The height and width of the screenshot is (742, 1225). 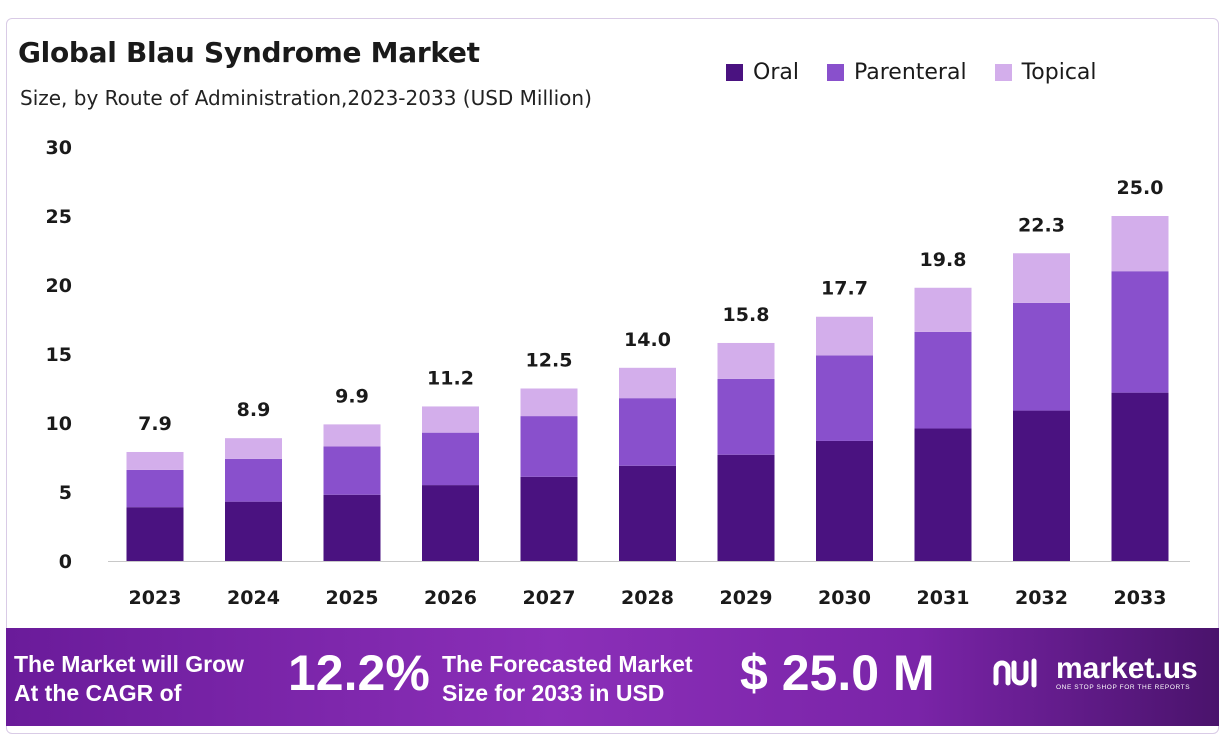 I want to click on bar-total-label: 8.9, so click(x=254, y=410).